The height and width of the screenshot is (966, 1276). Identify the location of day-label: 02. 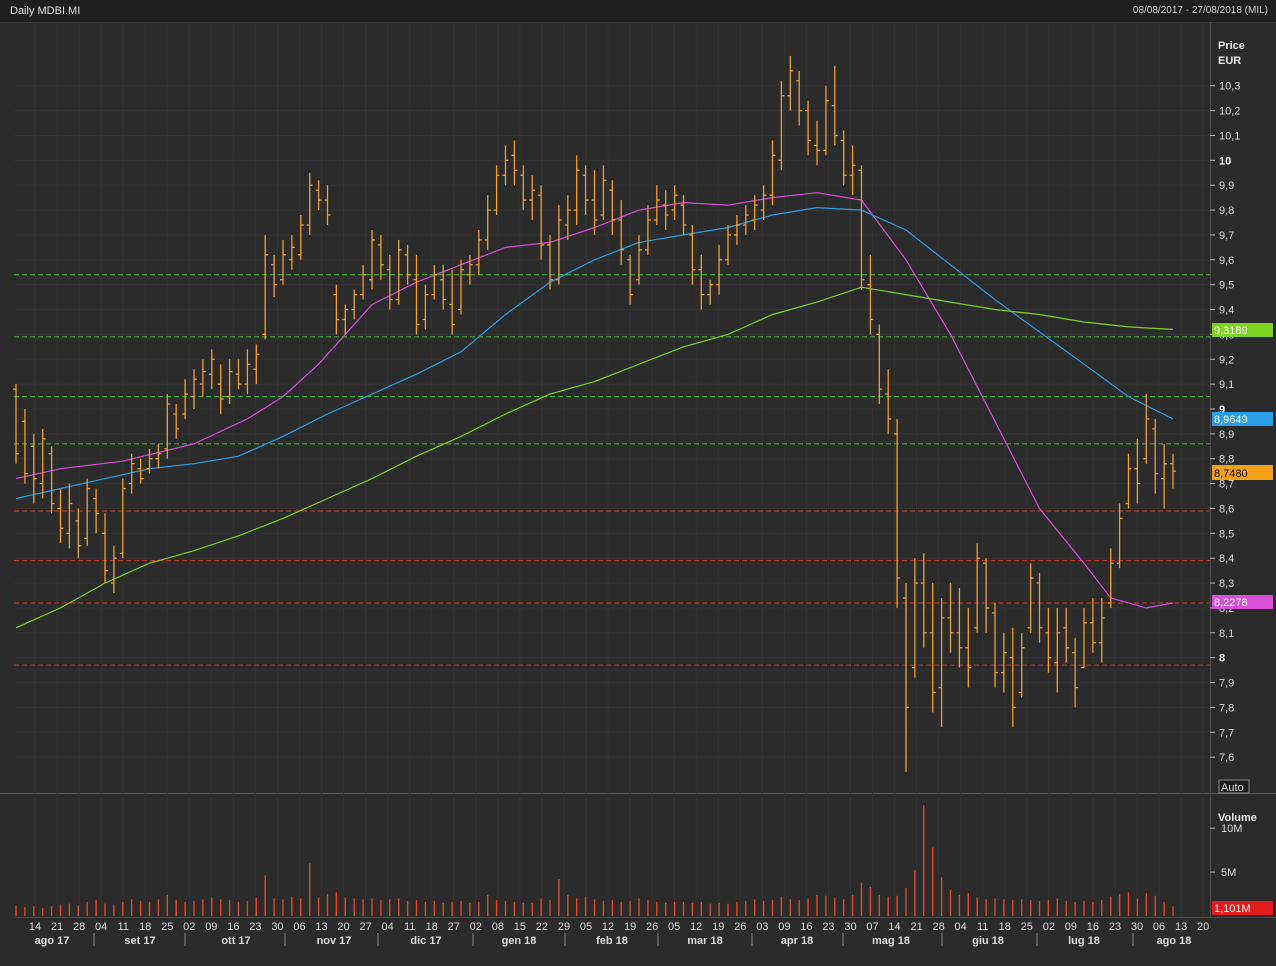
(189, 927).